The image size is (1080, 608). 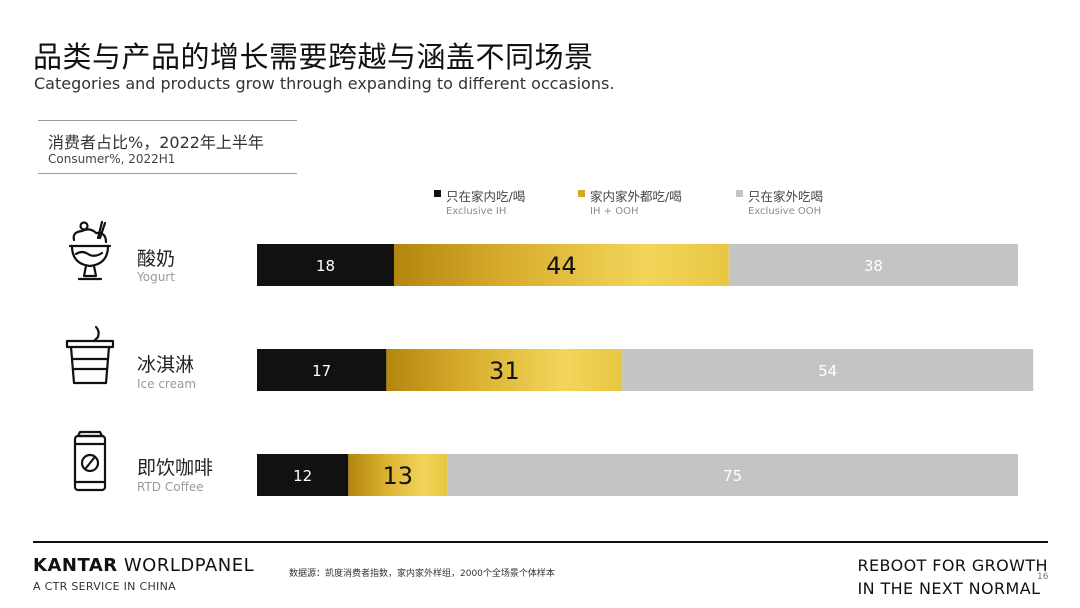 I want to click on data-label-ih-ooh: 44, so click(x=561, y=266).